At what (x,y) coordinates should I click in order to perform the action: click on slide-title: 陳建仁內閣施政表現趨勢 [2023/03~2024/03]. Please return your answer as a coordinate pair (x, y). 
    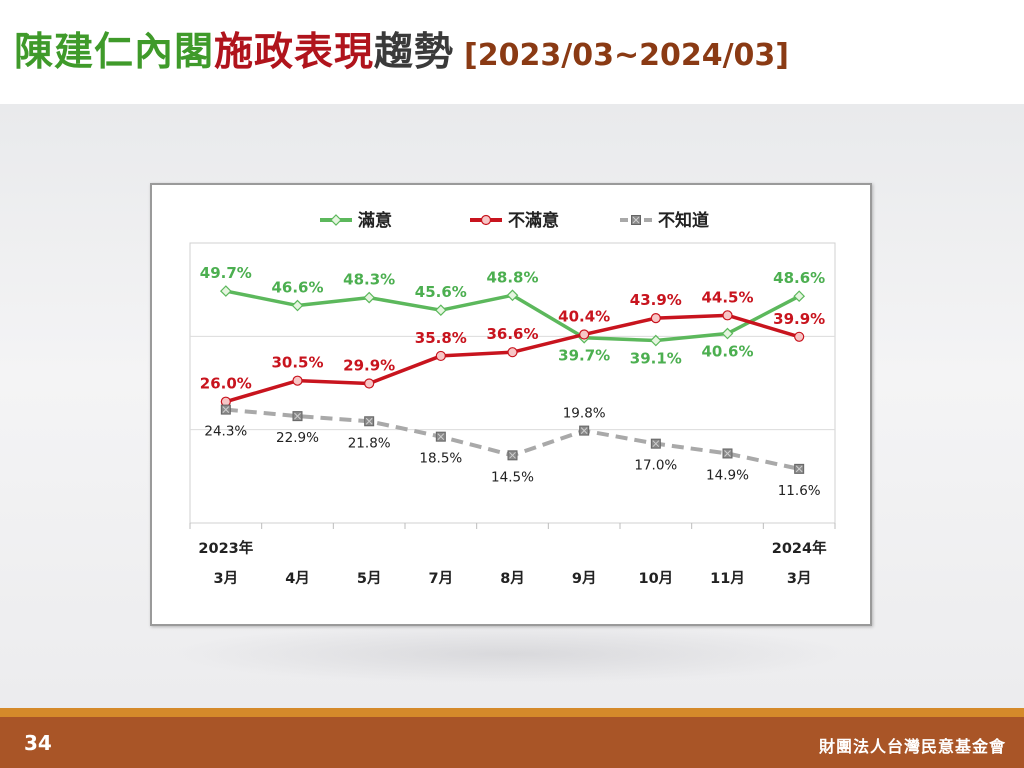
    Looking at the image, I should click on (401, 54).